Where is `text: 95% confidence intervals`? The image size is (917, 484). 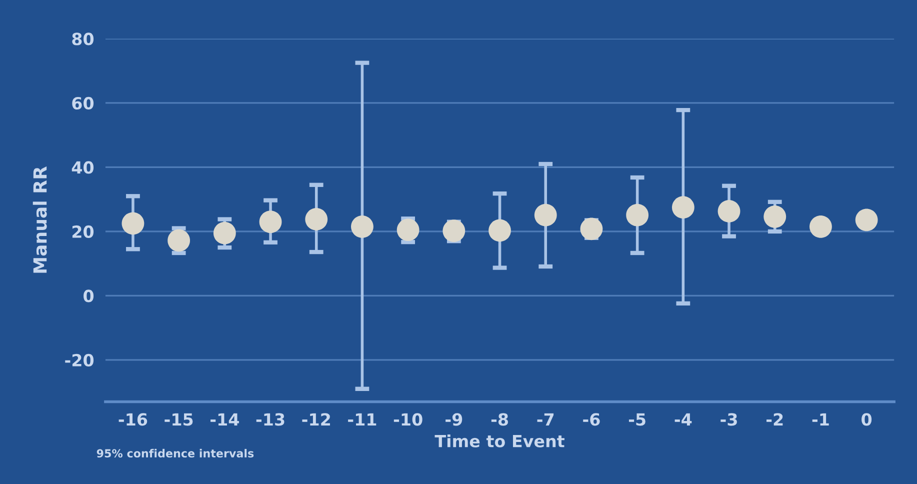
text: 95% confidence intervals is located at coordinates (175, 453).